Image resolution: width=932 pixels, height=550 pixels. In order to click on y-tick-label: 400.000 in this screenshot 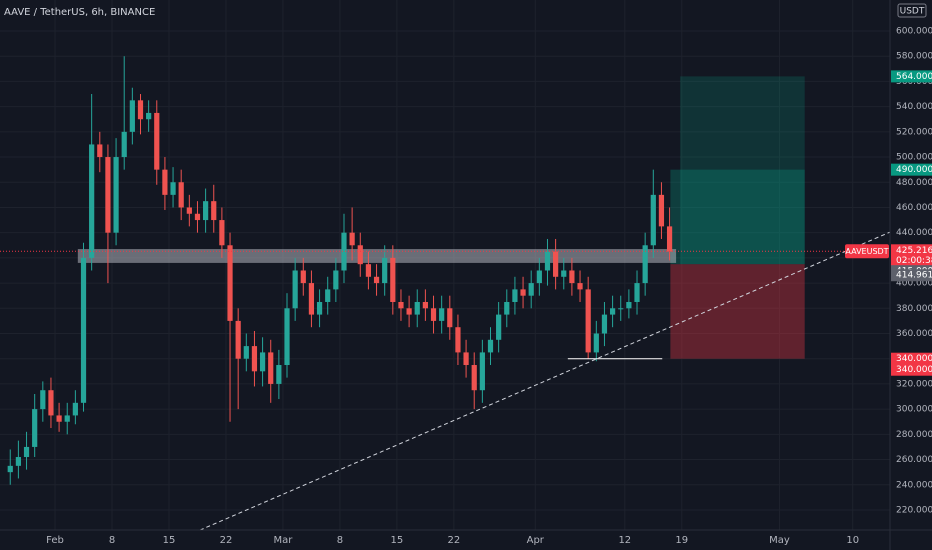, I will do `click(914, 284)`.